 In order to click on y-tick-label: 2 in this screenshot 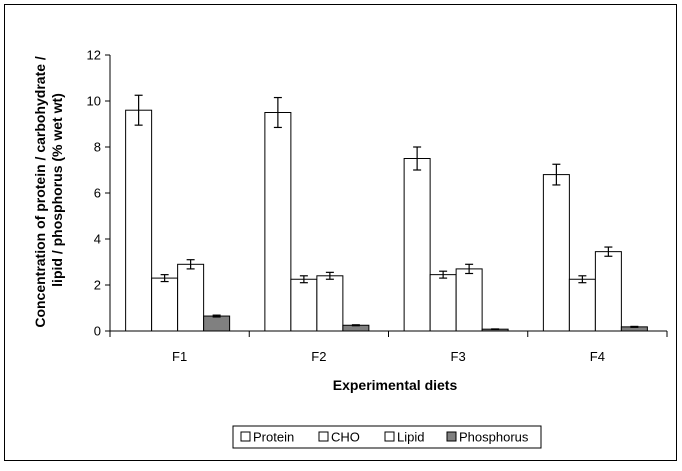, I will do `click(97, 285)`.